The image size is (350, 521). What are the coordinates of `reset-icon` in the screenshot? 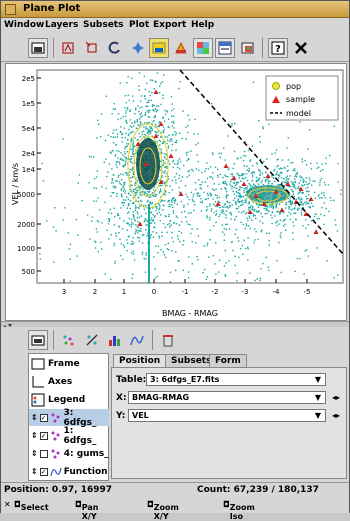 It's located at (115, 48).